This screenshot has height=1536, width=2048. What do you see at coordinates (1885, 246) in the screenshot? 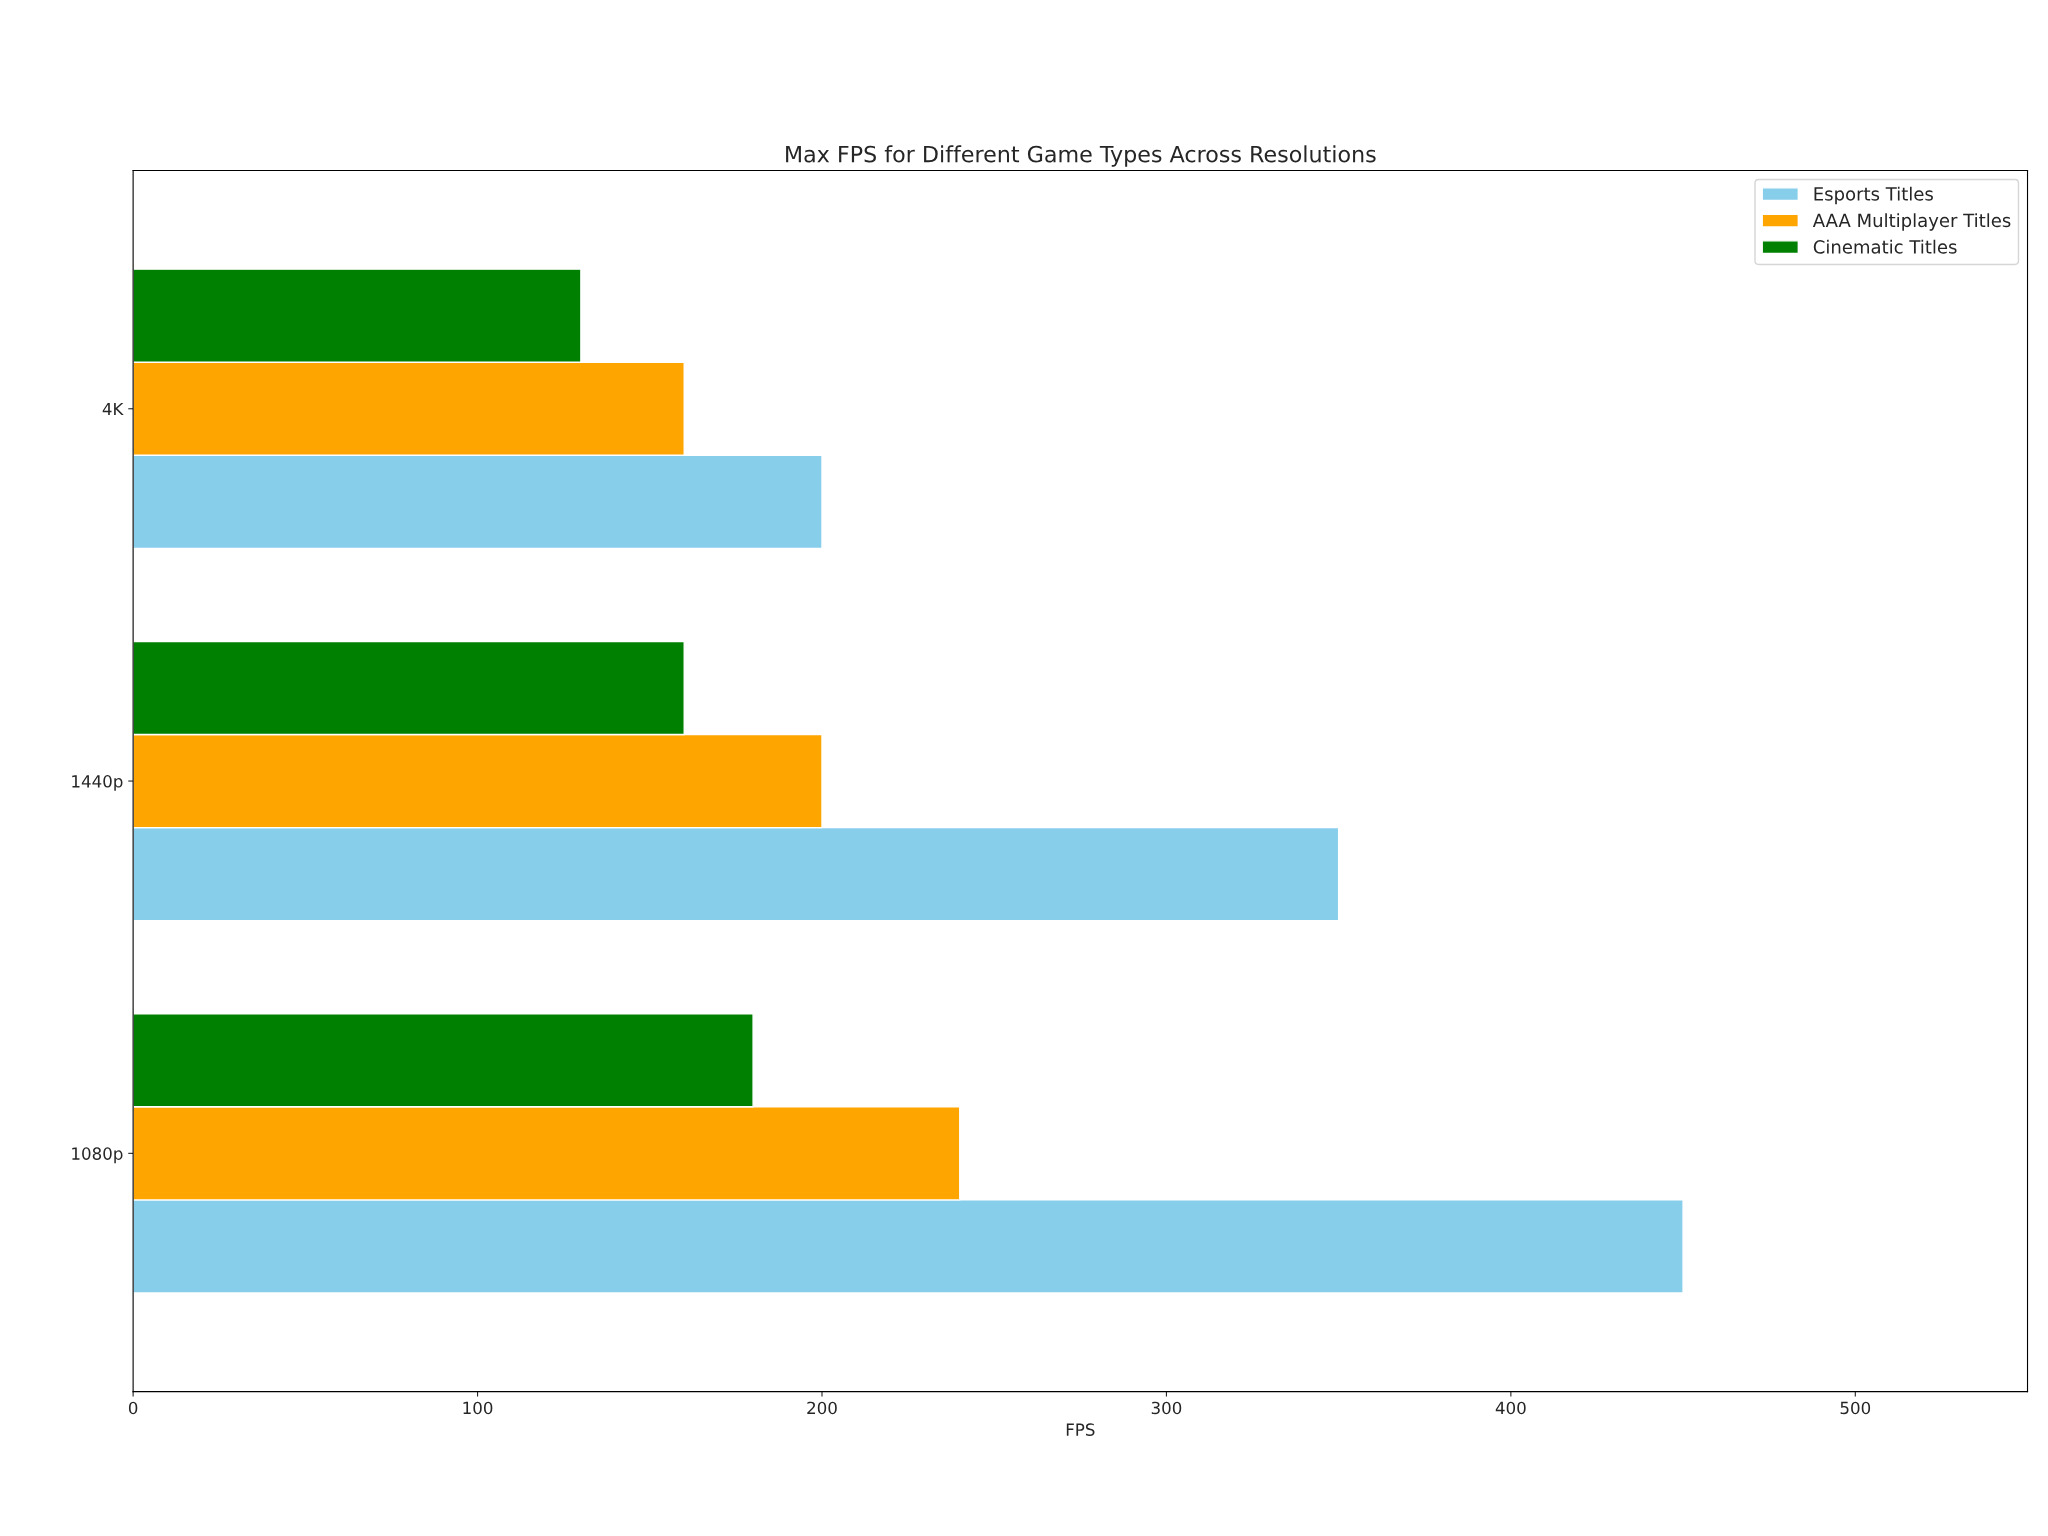
I see `legend-label: Cinematic Titles` at bounding box center [1885, 246].